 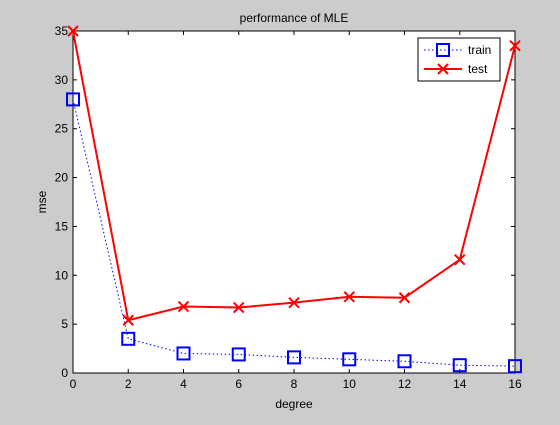 I want to click on x-tick-label: 2, so click(x=128, y=384).